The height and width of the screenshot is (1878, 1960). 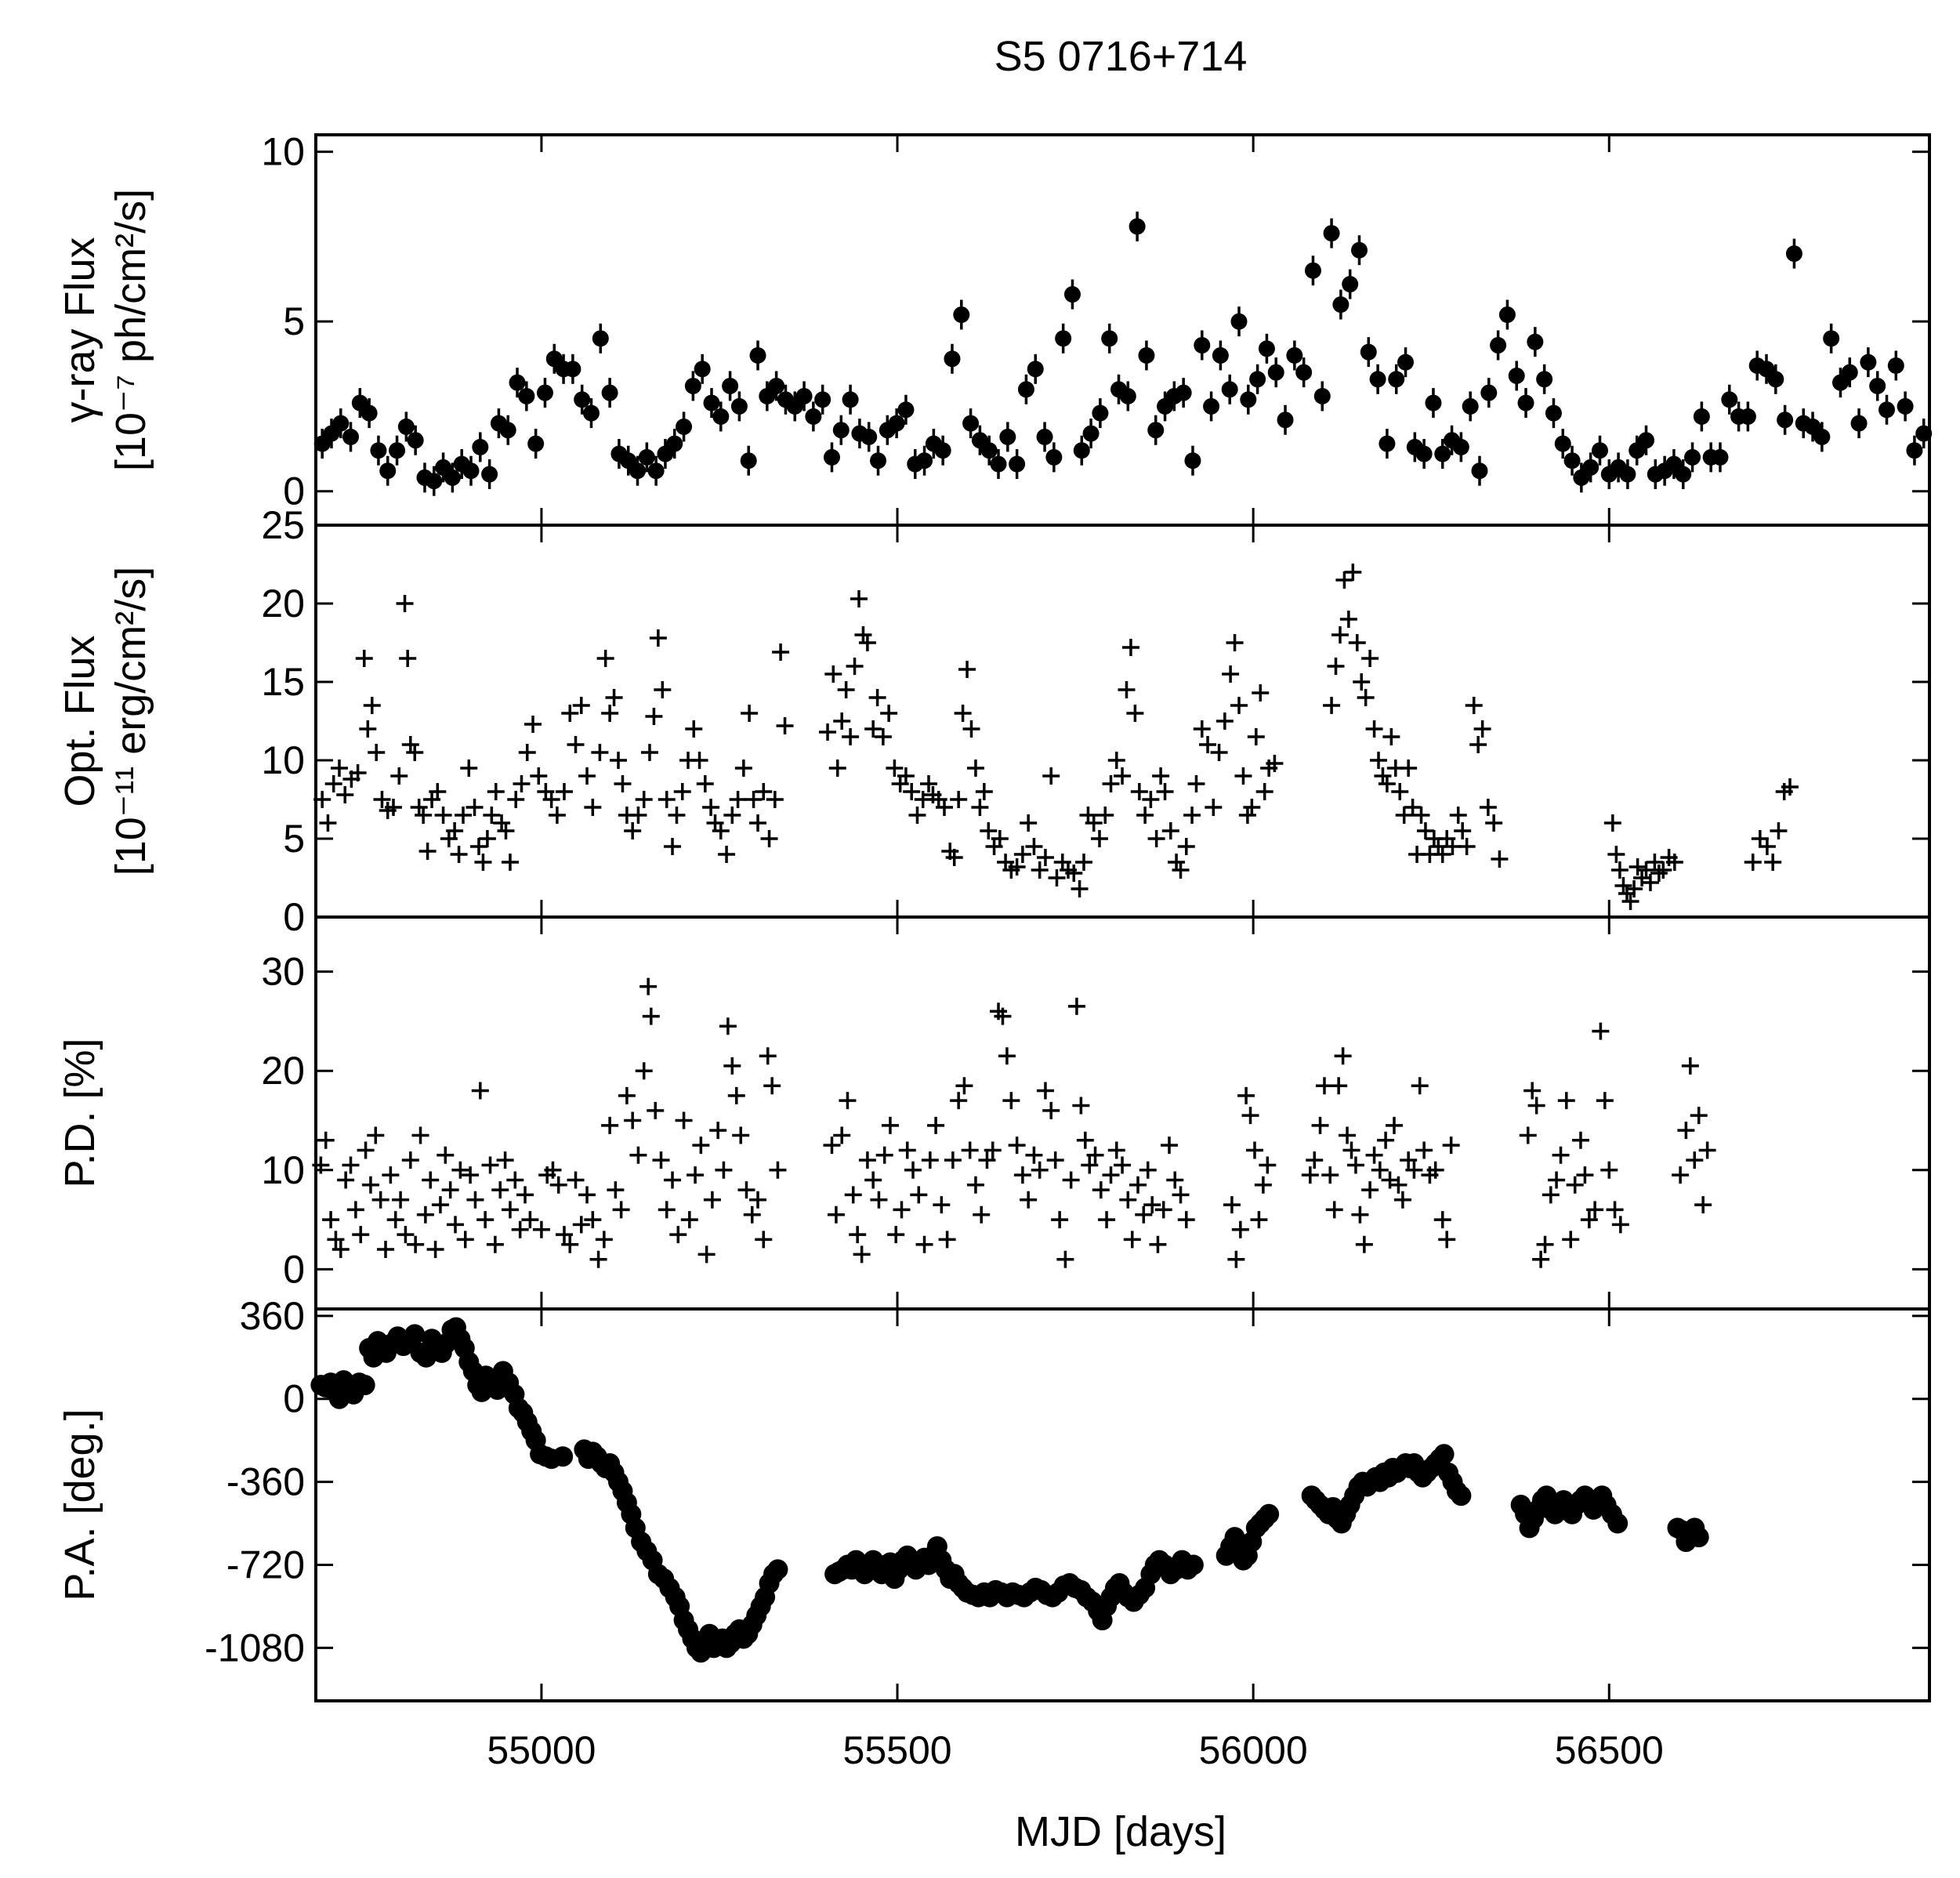 I want to click on y-tick-label: 5, so click(x=294, y=839).